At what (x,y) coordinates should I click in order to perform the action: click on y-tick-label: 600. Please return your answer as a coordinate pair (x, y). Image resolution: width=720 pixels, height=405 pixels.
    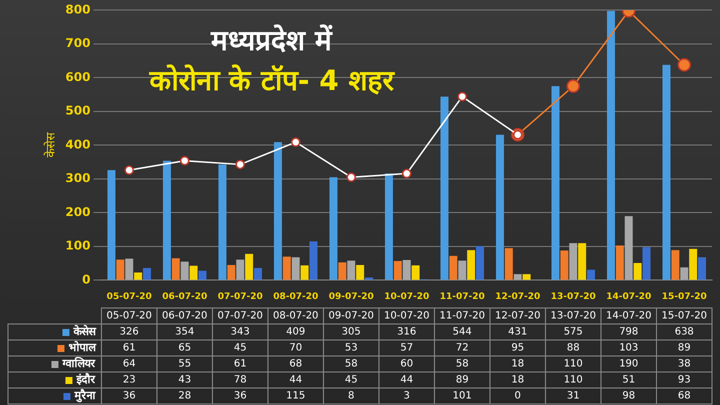
    Looking at the image, I should click on (77, 77).